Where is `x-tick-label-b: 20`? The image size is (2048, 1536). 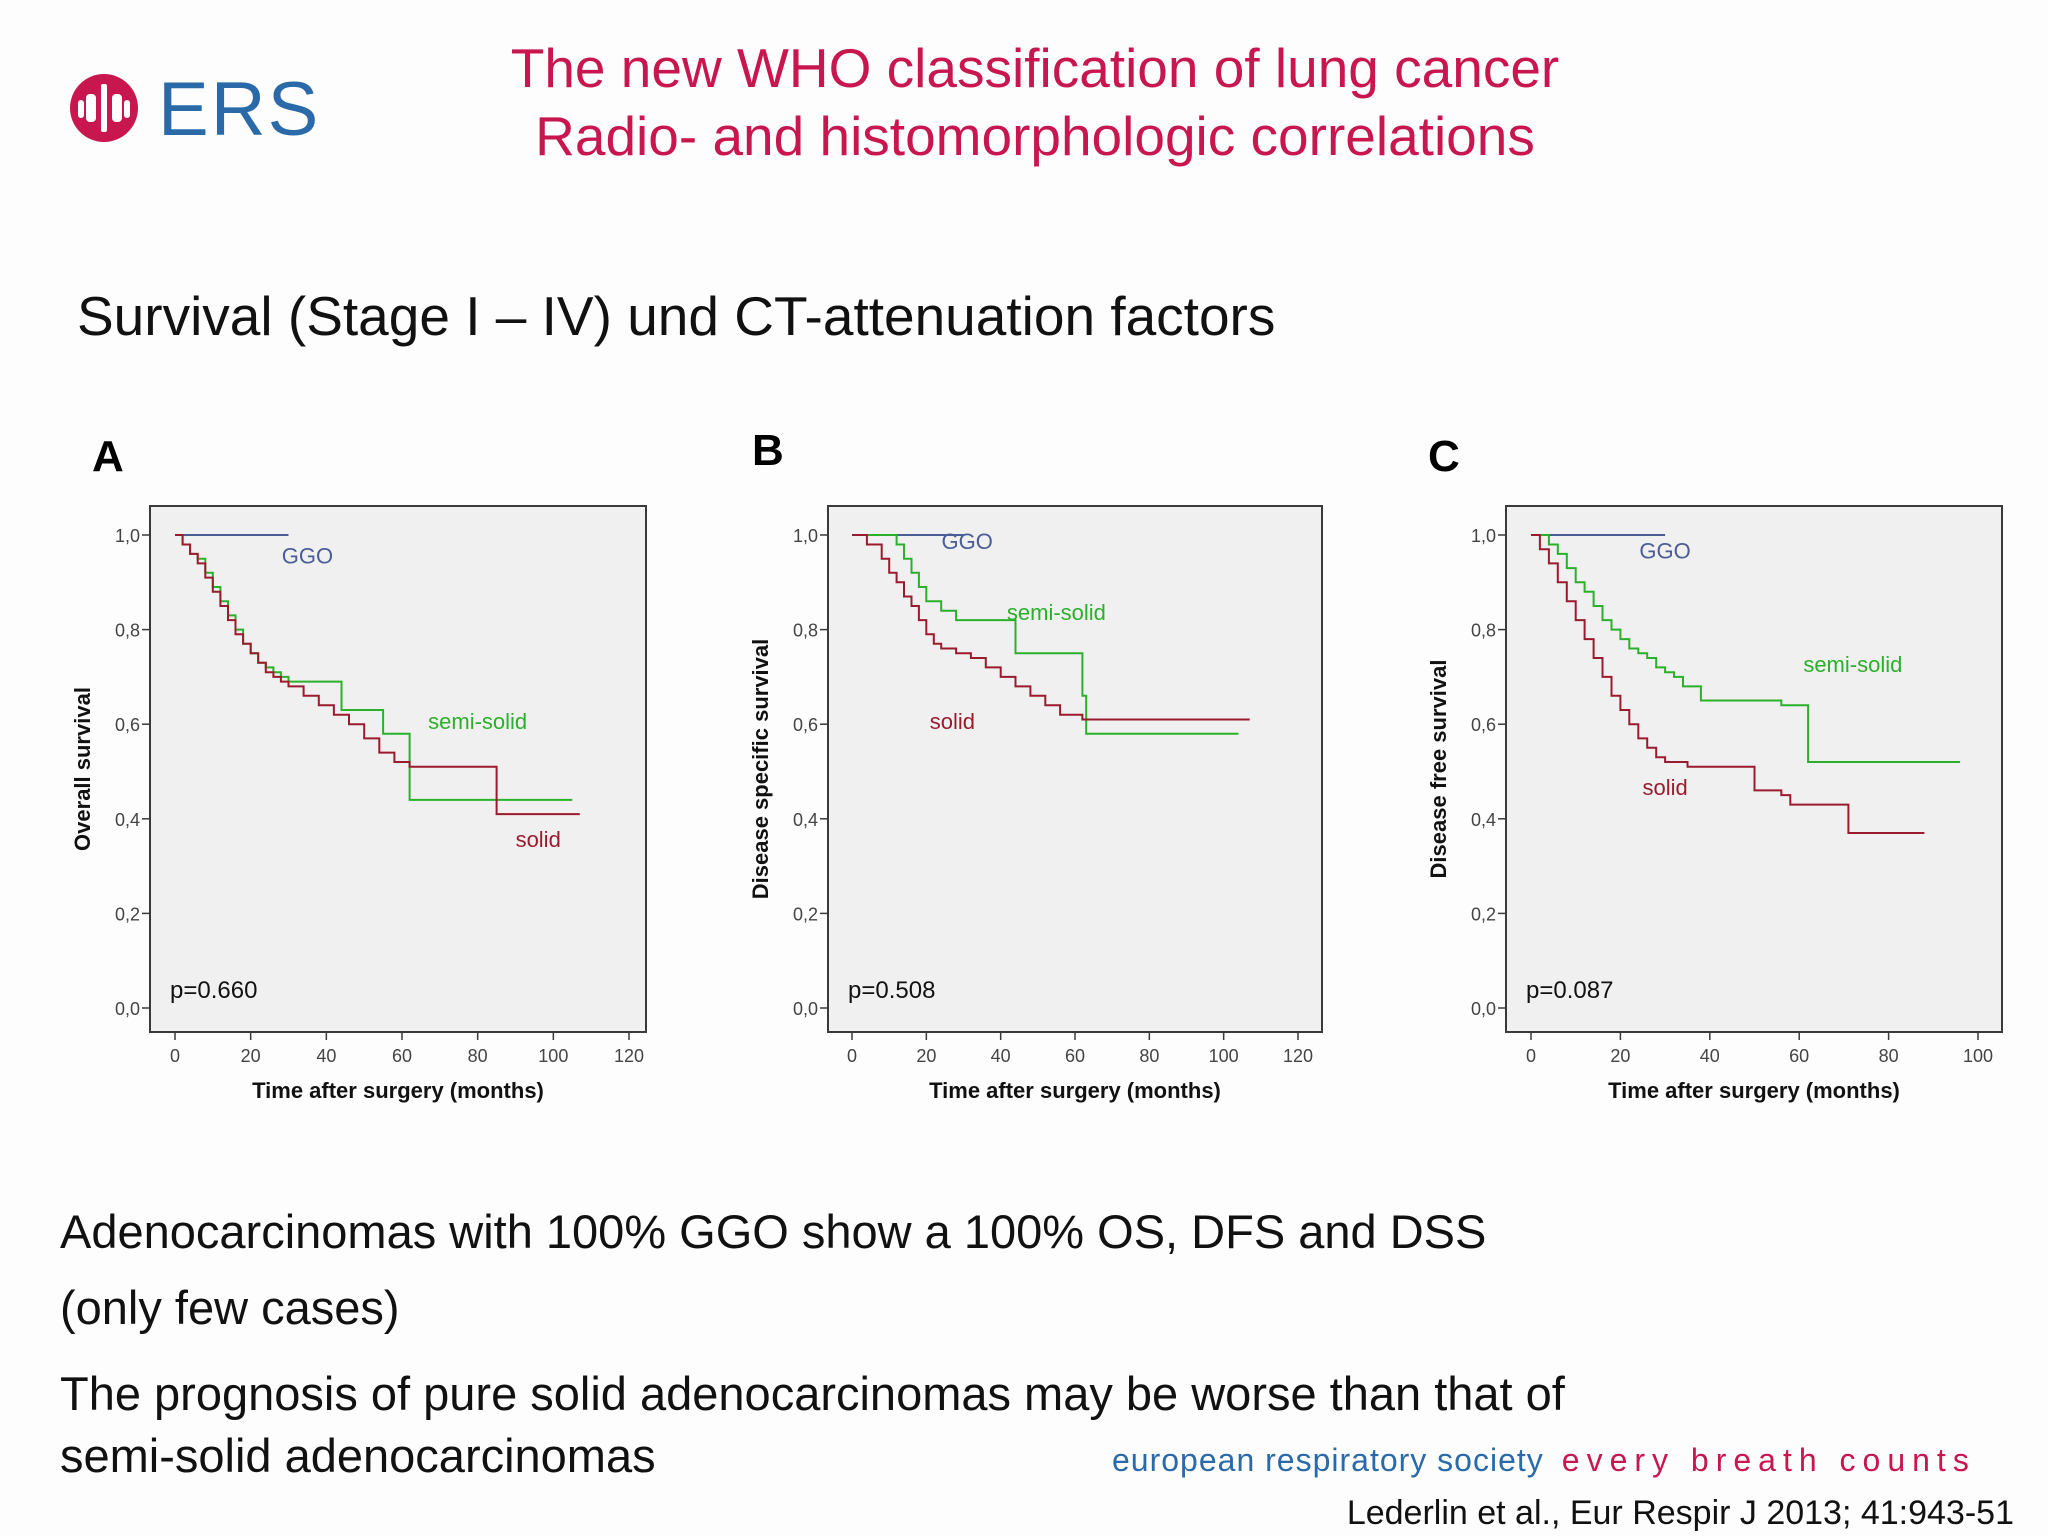
x-tick-label-b: 20 is located at coordinates (926, 1056).